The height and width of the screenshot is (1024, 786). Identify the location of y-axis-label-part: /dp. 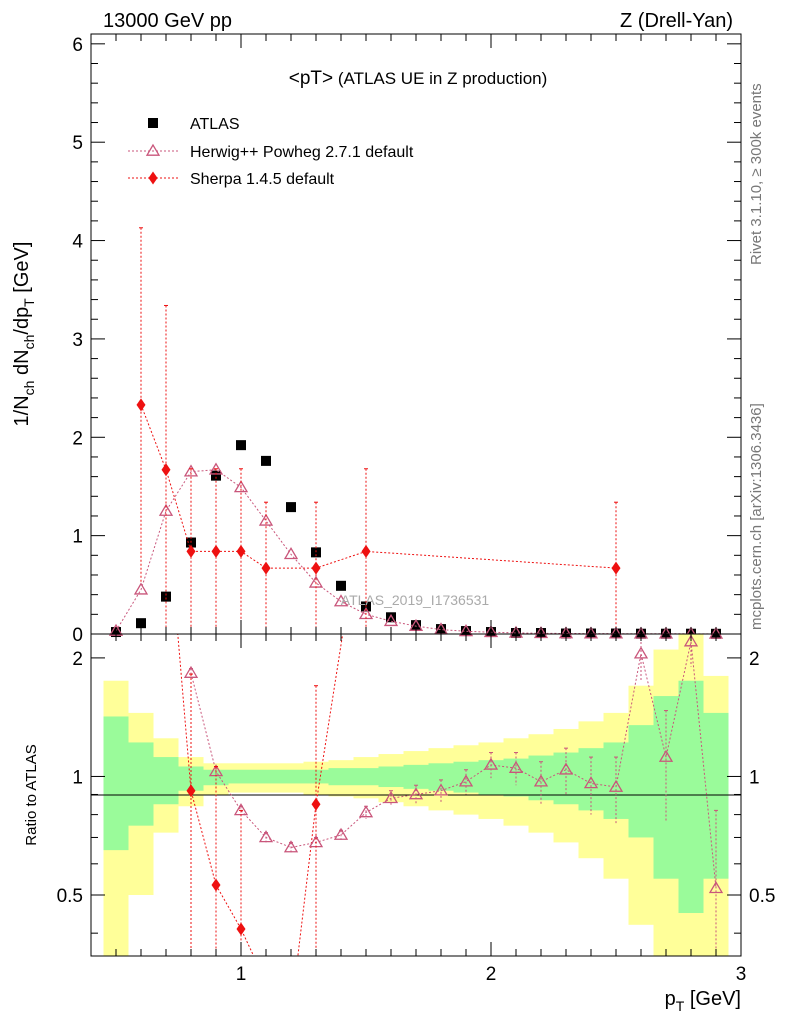
(22, 321).